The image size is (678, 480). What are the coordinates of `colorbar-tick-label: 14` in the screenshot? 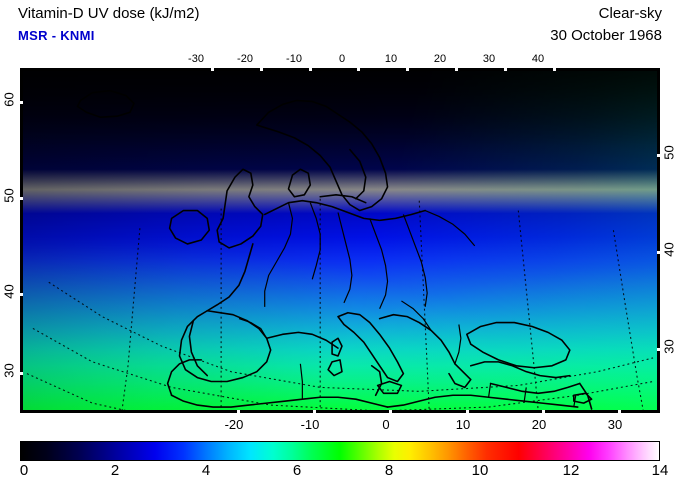 It's located at (660, 470).